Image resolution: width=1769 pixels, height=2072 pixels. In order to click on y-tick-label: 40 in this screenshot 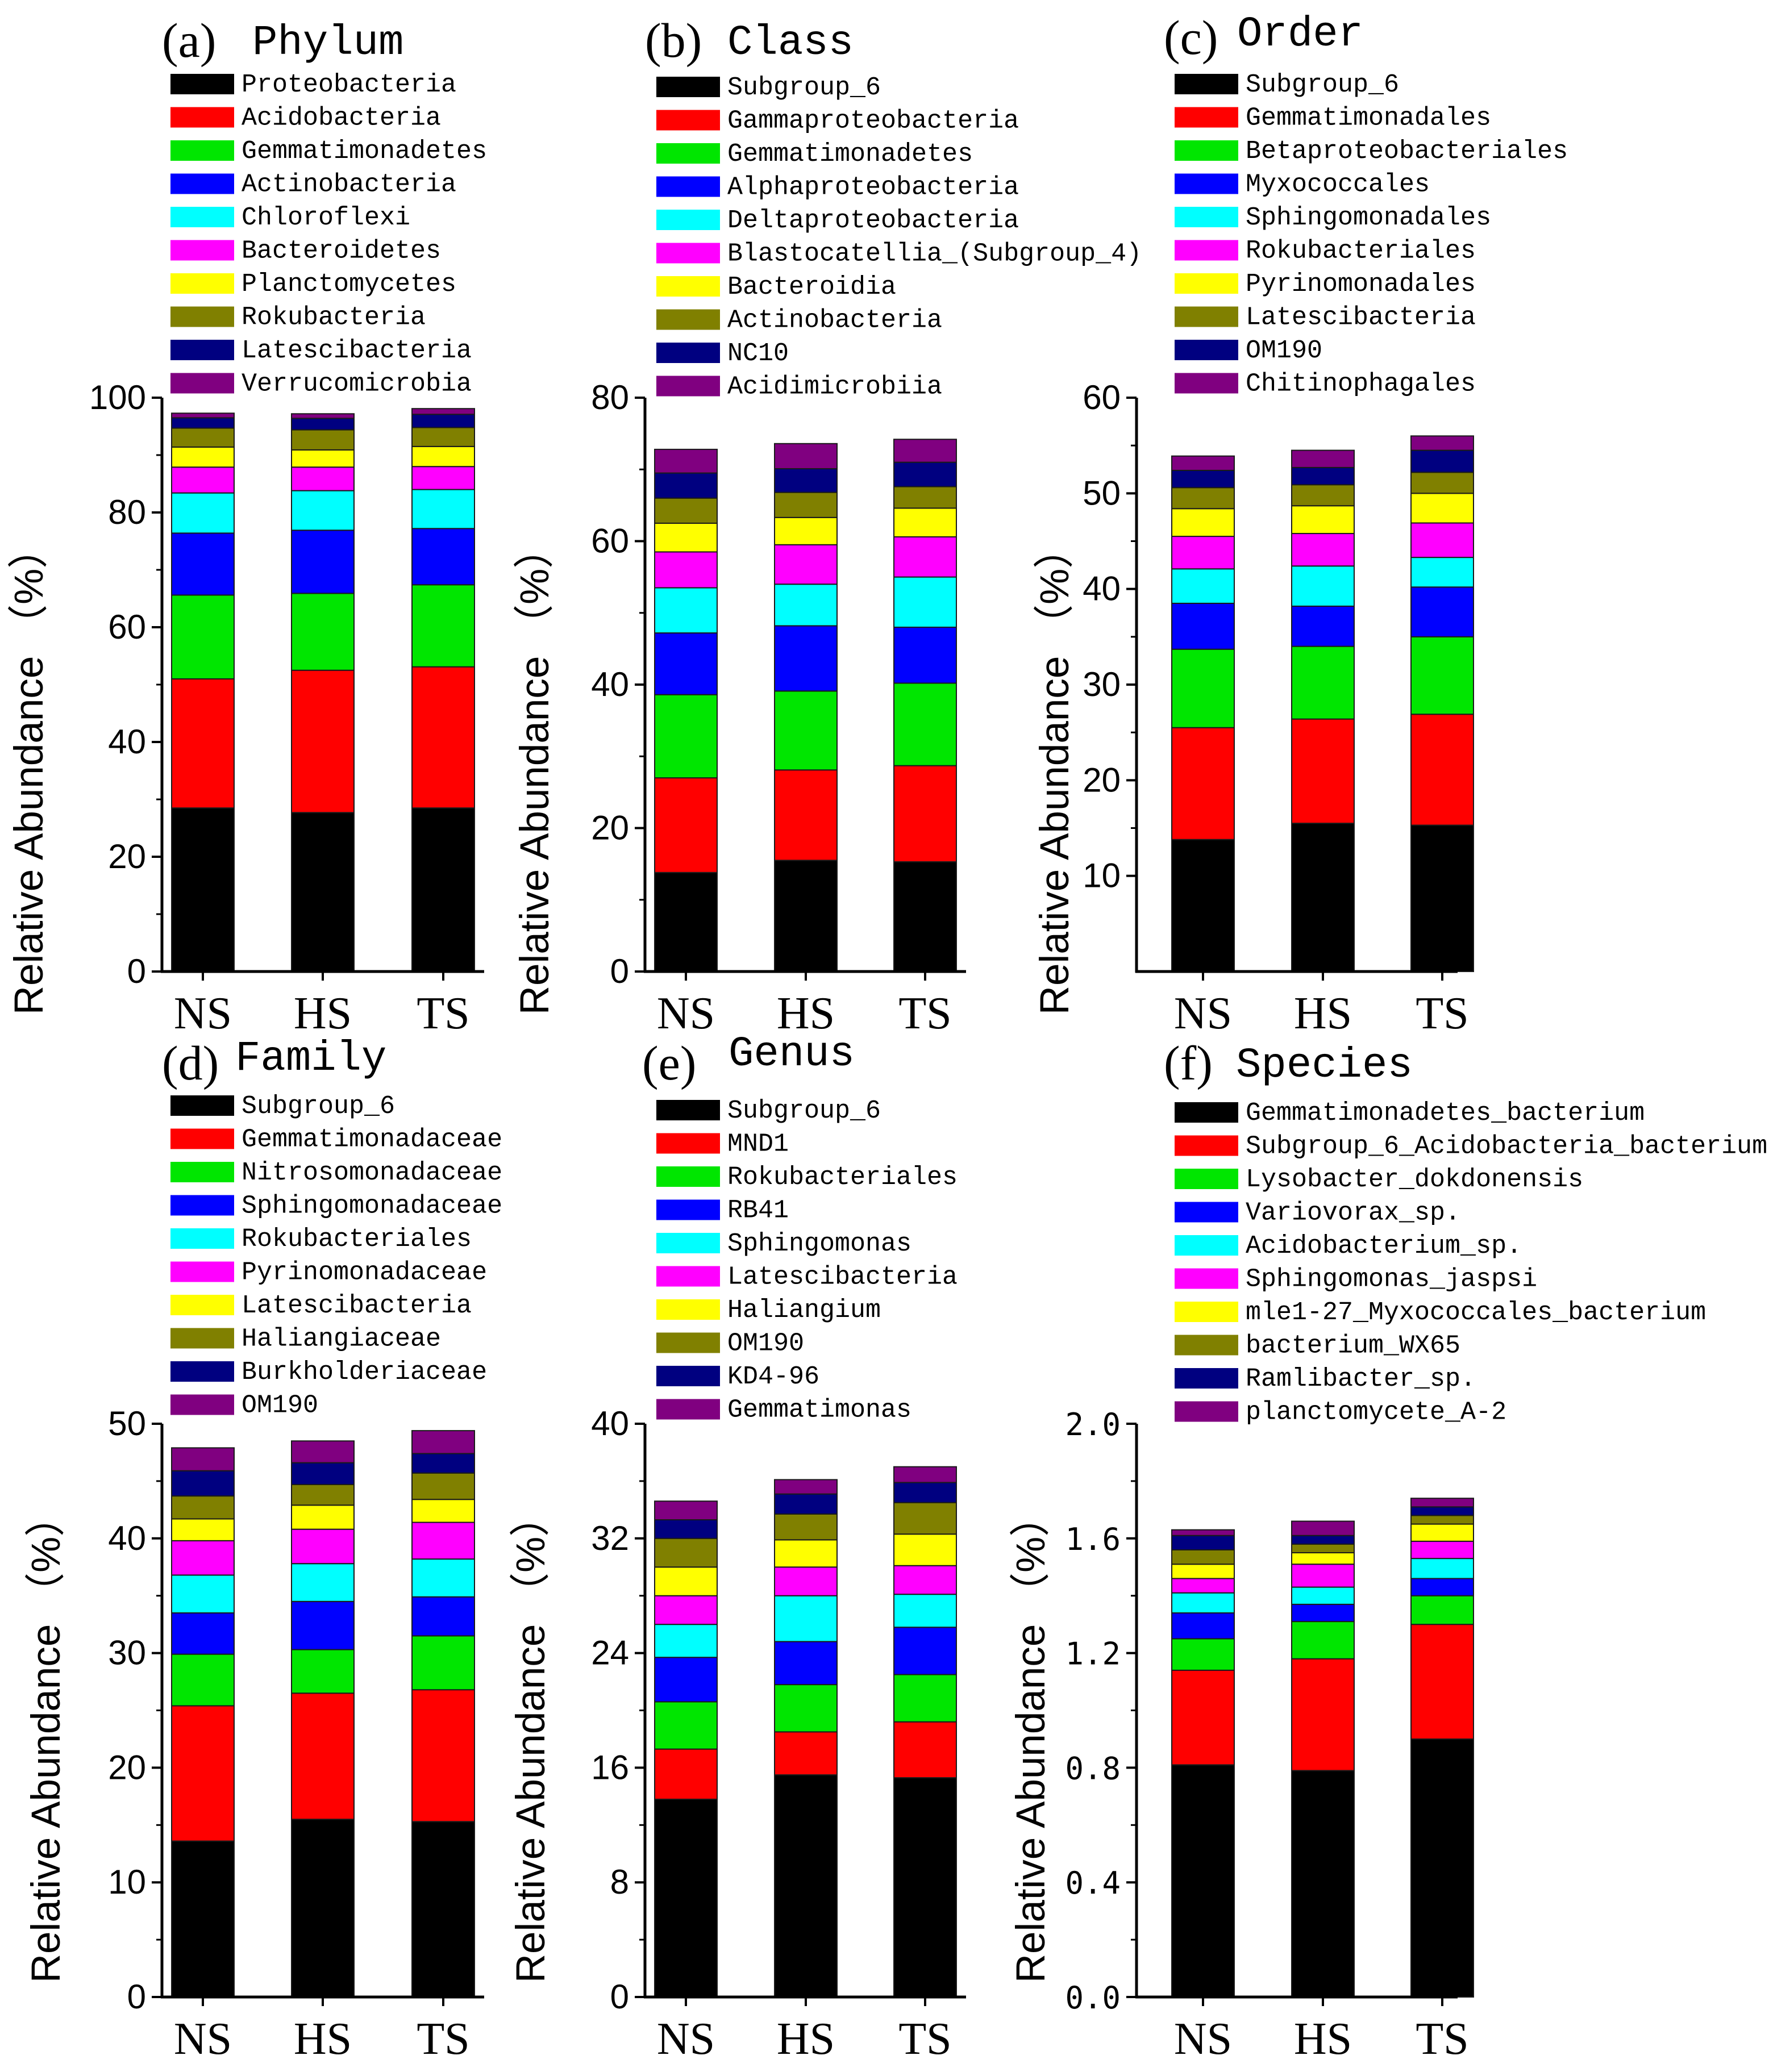, I will do `click(1102, 589)`.